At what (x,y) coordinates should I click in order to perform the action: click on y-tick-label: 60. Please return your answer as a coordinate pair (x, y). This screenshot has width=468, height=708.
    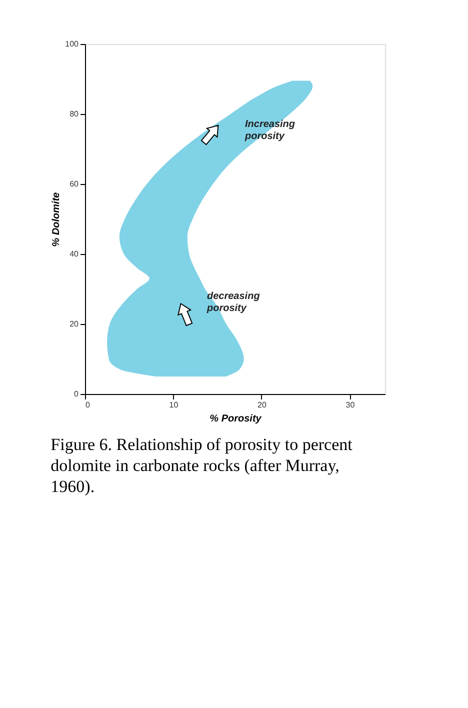
    Looking at the image, I should click on (75, 184).